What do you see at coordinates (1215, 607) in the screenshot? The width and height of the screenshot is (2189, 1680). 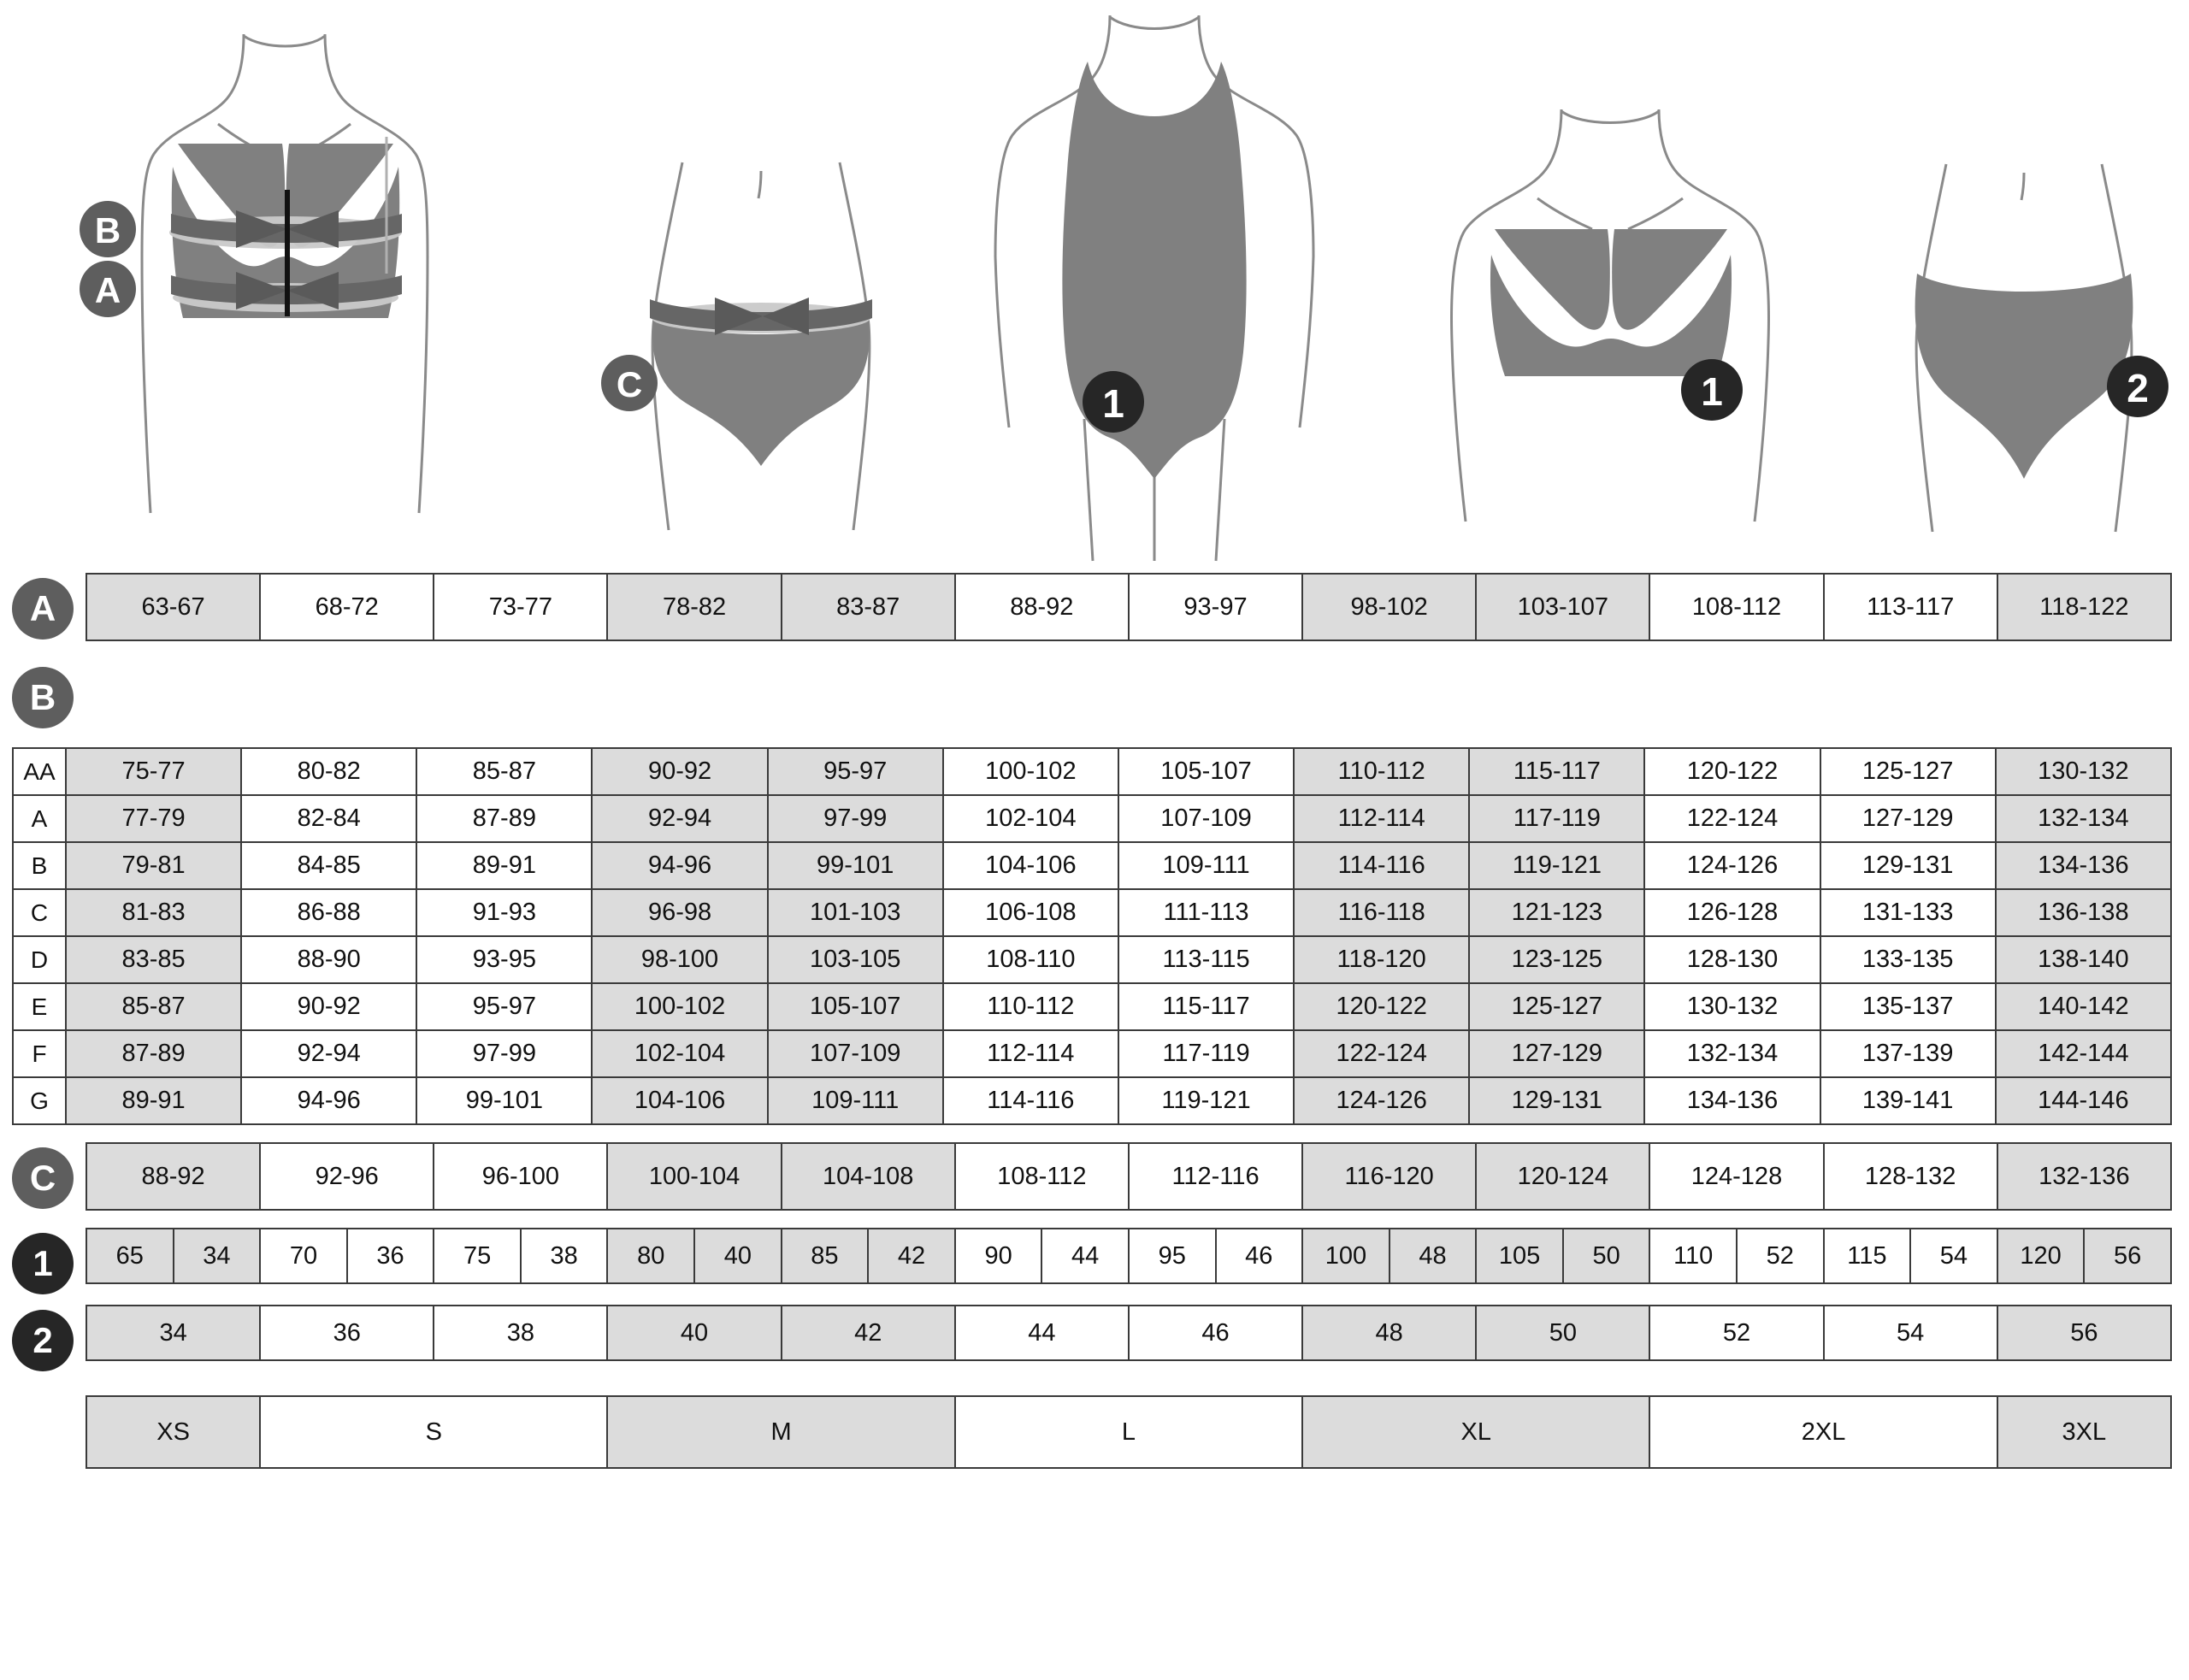 I see `underbust-cell: 93-97` at bounding box center [1215, 607].